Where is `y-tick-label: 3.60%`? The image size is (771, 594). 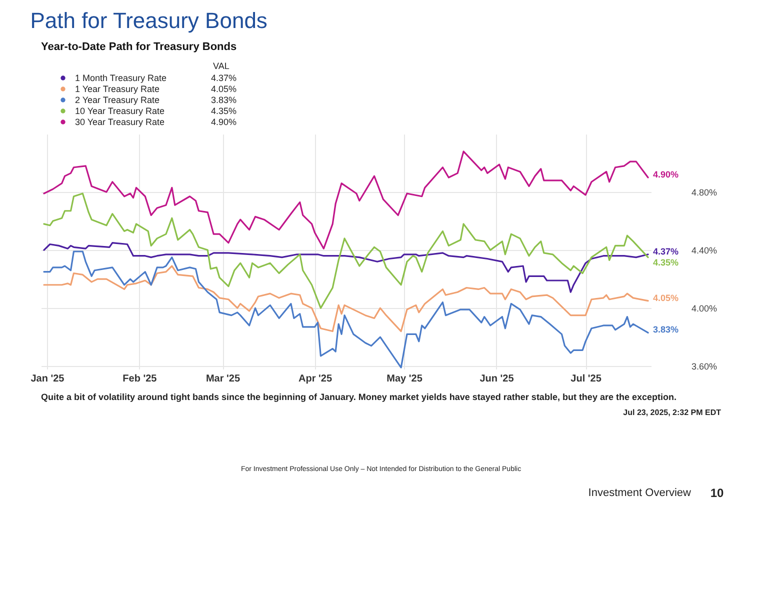
y-tick-label: 3.60% is located at coordinates (705, 367).